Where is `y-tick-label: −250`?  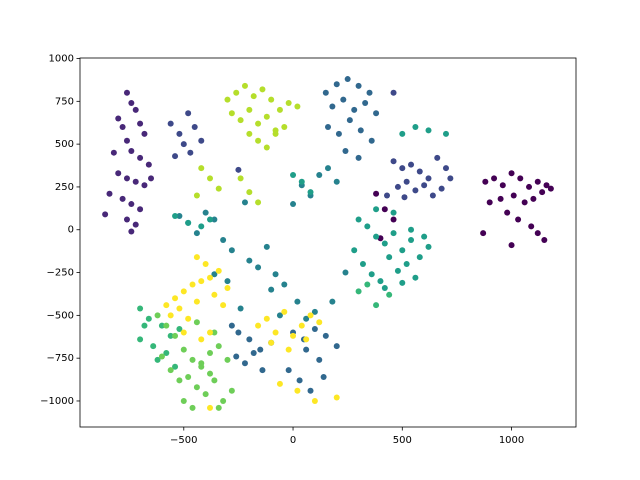
y-tick-label: −250 is located at coordinates (60, 273).